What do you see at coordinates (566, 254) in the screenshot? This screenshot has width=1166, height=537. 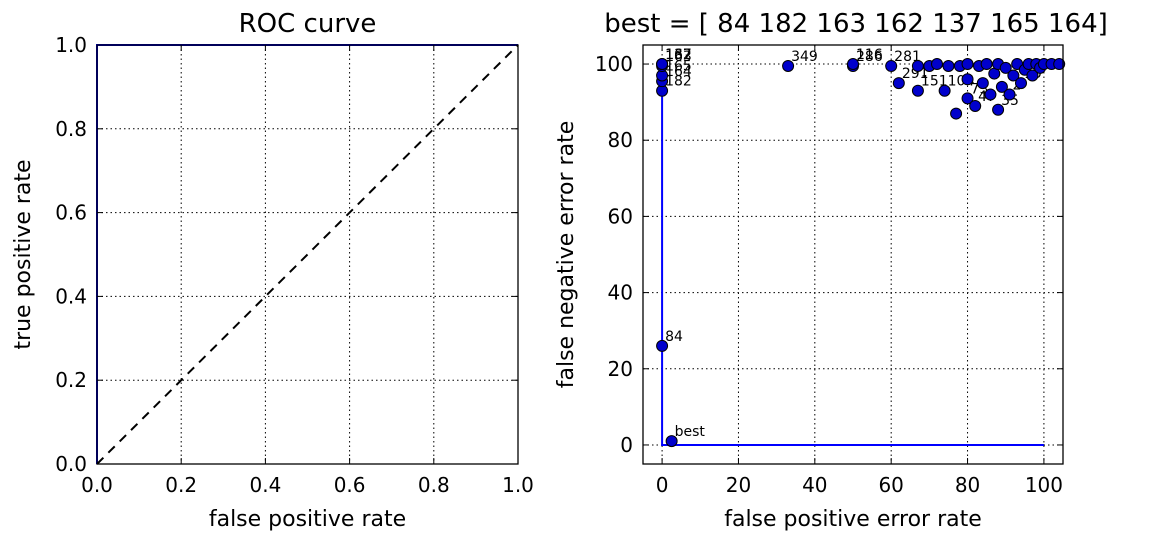 I see `error-y-axis-label: false negative error rate` at bounding box center [566, 254].